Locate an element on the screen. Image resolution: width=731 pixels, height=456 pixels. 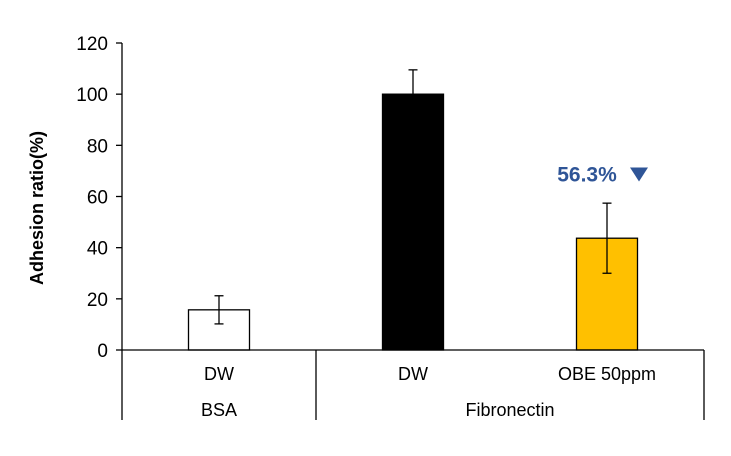
category-label: OBE 50ppm is located at coordinates (607, 374).